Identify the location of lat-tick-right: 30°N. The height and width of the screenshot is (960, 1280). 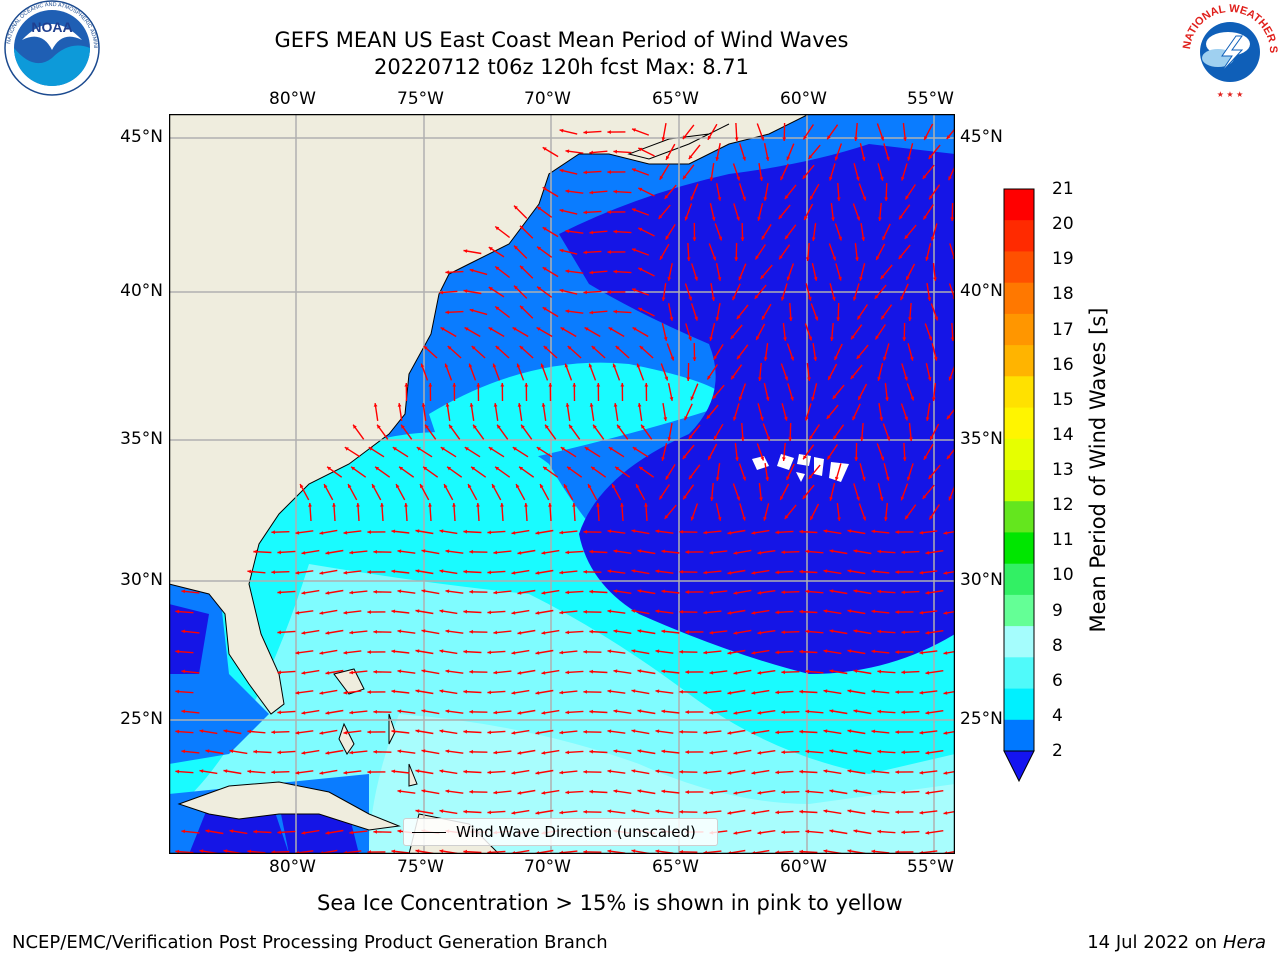
(981, 580).